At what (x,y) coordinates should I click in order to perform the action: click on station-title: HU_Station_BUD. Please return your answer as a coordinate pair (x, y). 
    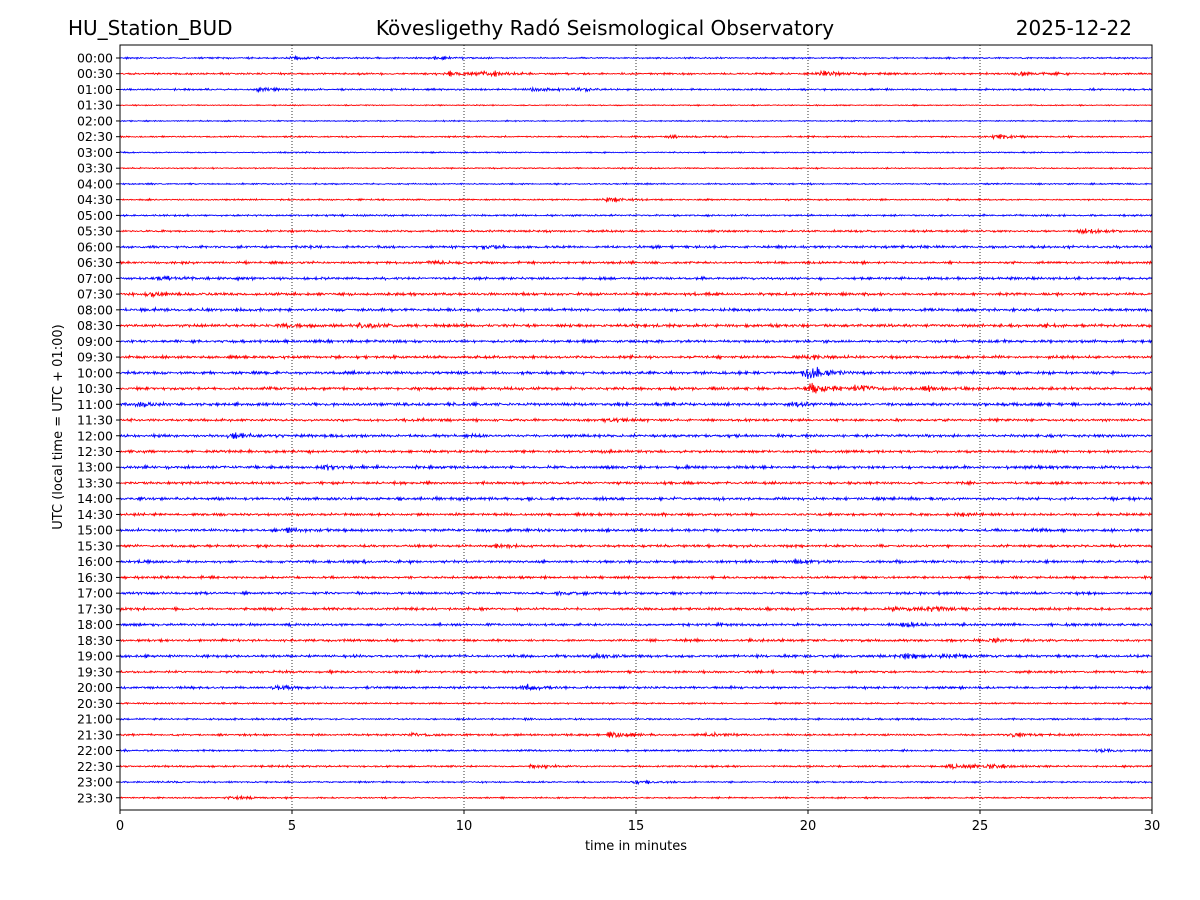
    Looking at the image, I should click on (150, 28).